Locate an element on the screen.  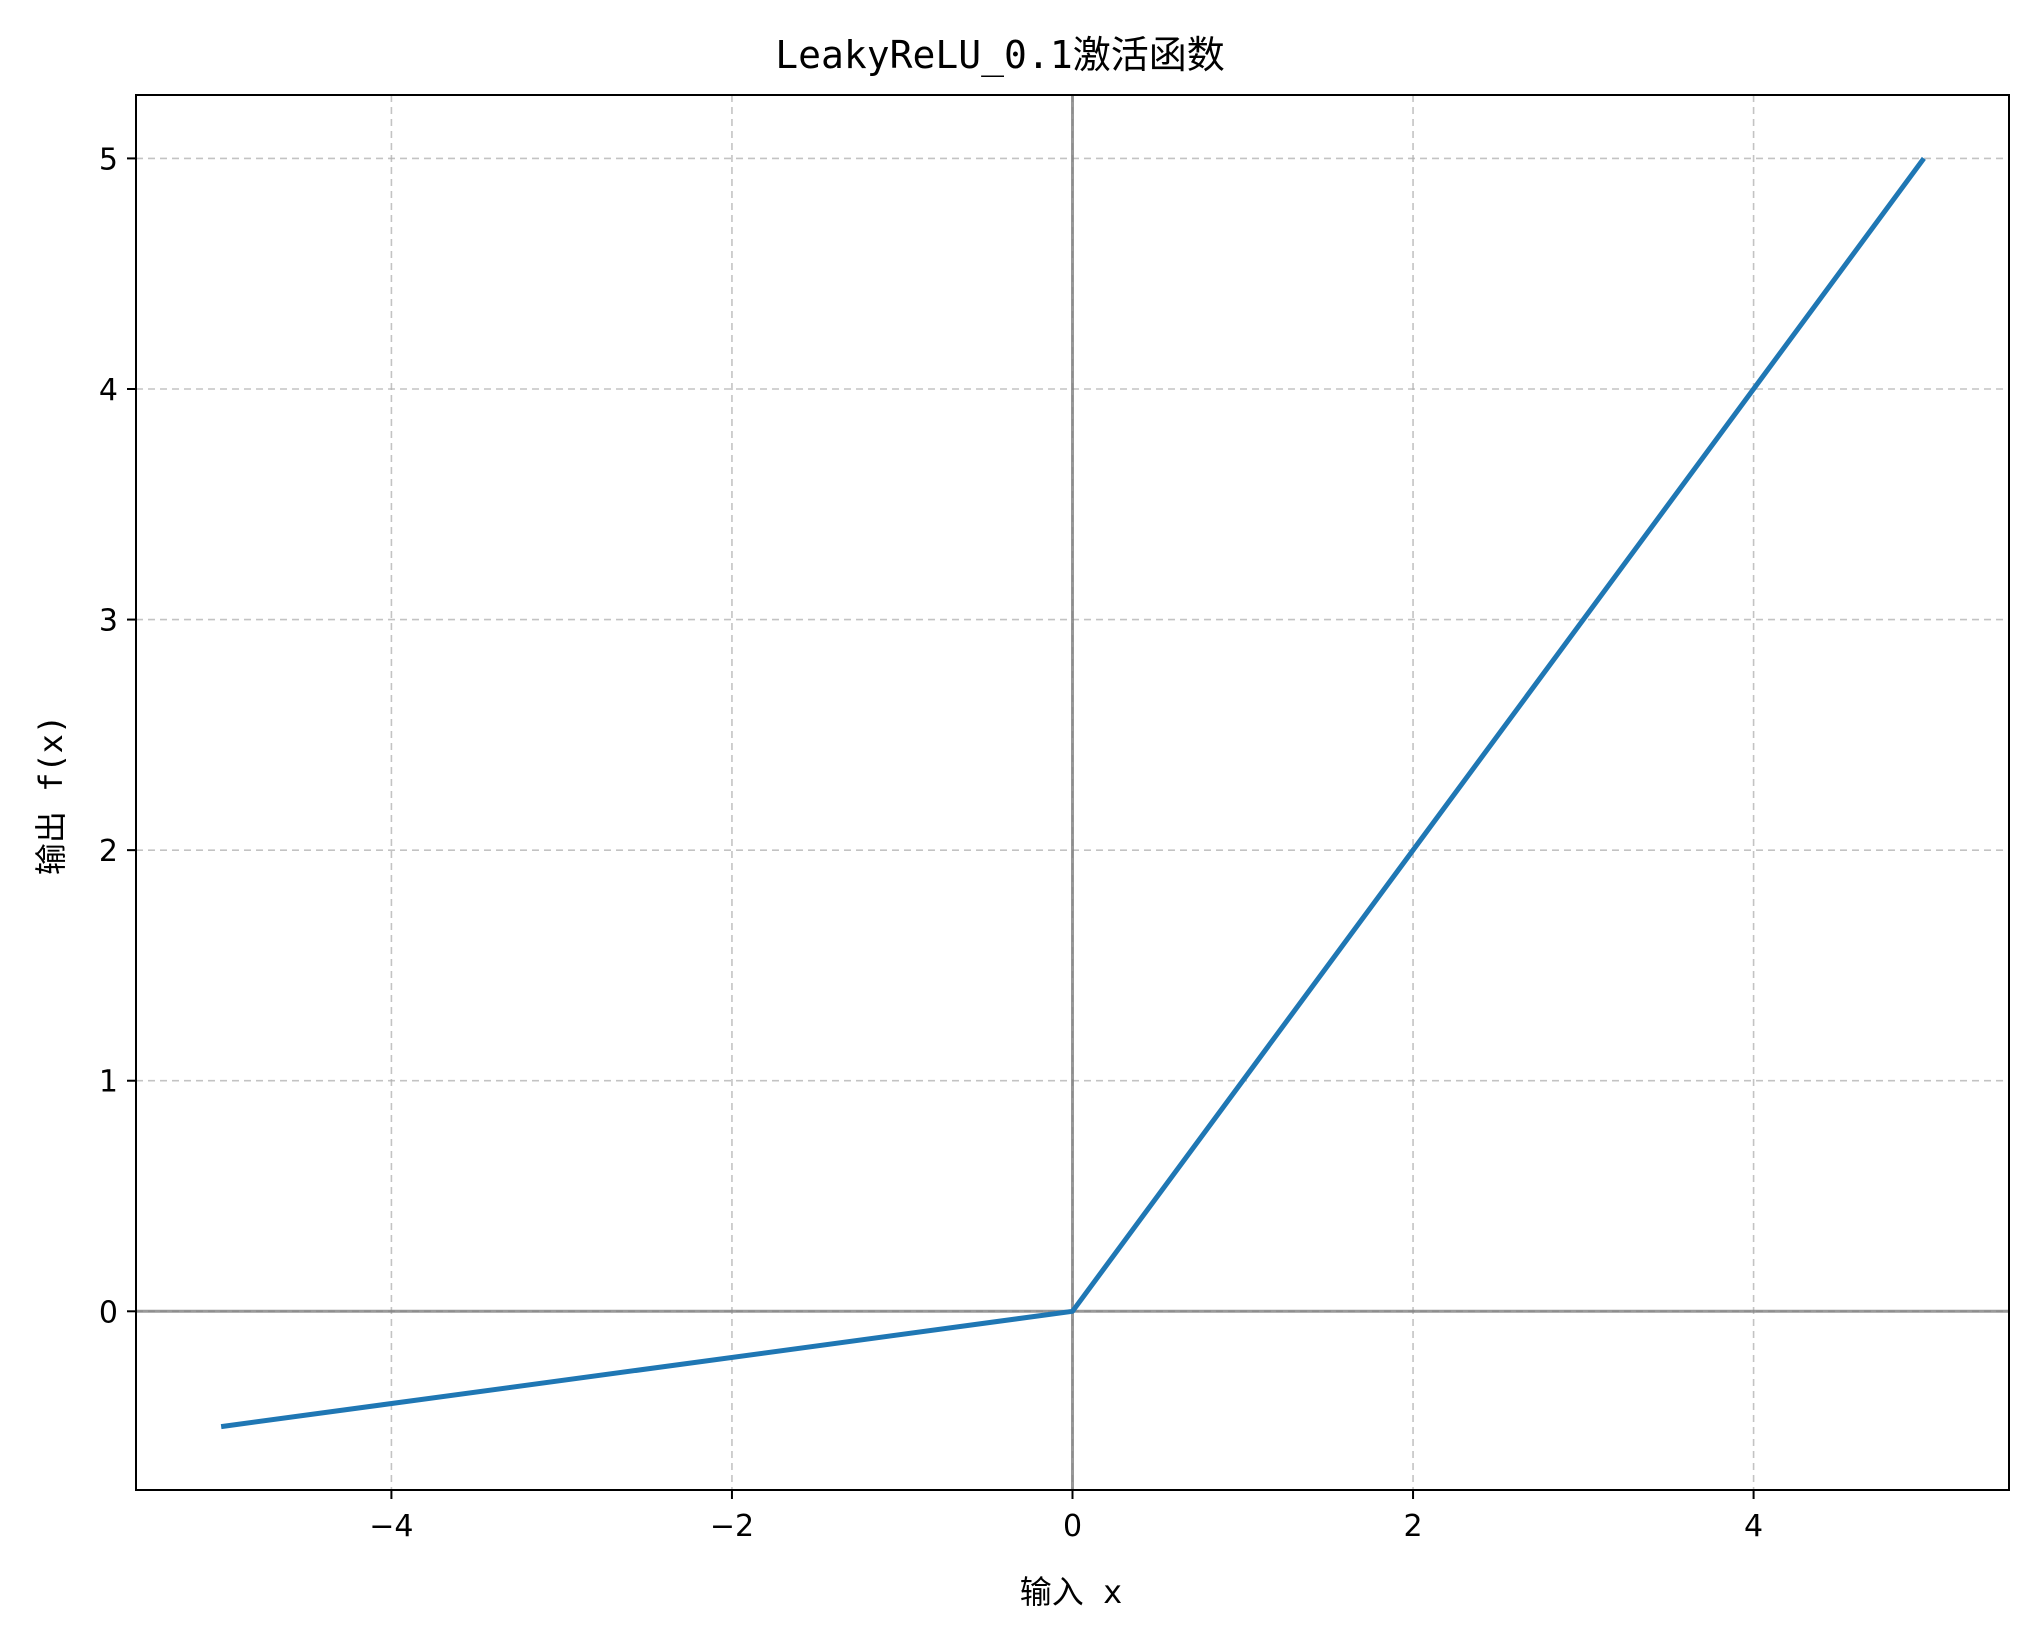
x-tick-label: 2 is located at coordinates (1412, 1526).